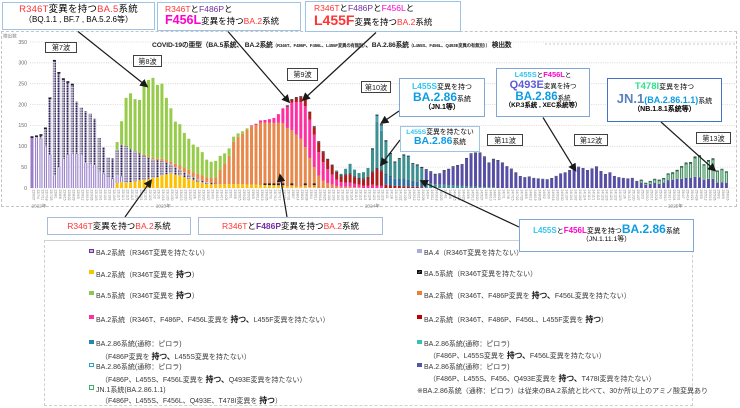 This screenshot has height=408, width=740. Describe the element at coordinates (423, 195) in the screenshot. I see `svg-text: 24/2/26` at that location.